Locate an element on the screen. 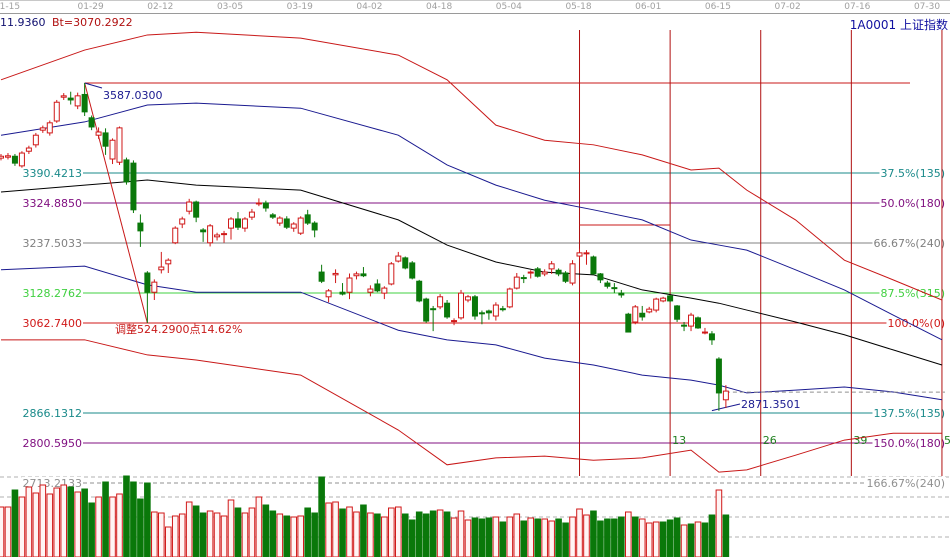 The image size is (950, 557). date-tick-label: 05-04 is located at coordinates (508, 7).